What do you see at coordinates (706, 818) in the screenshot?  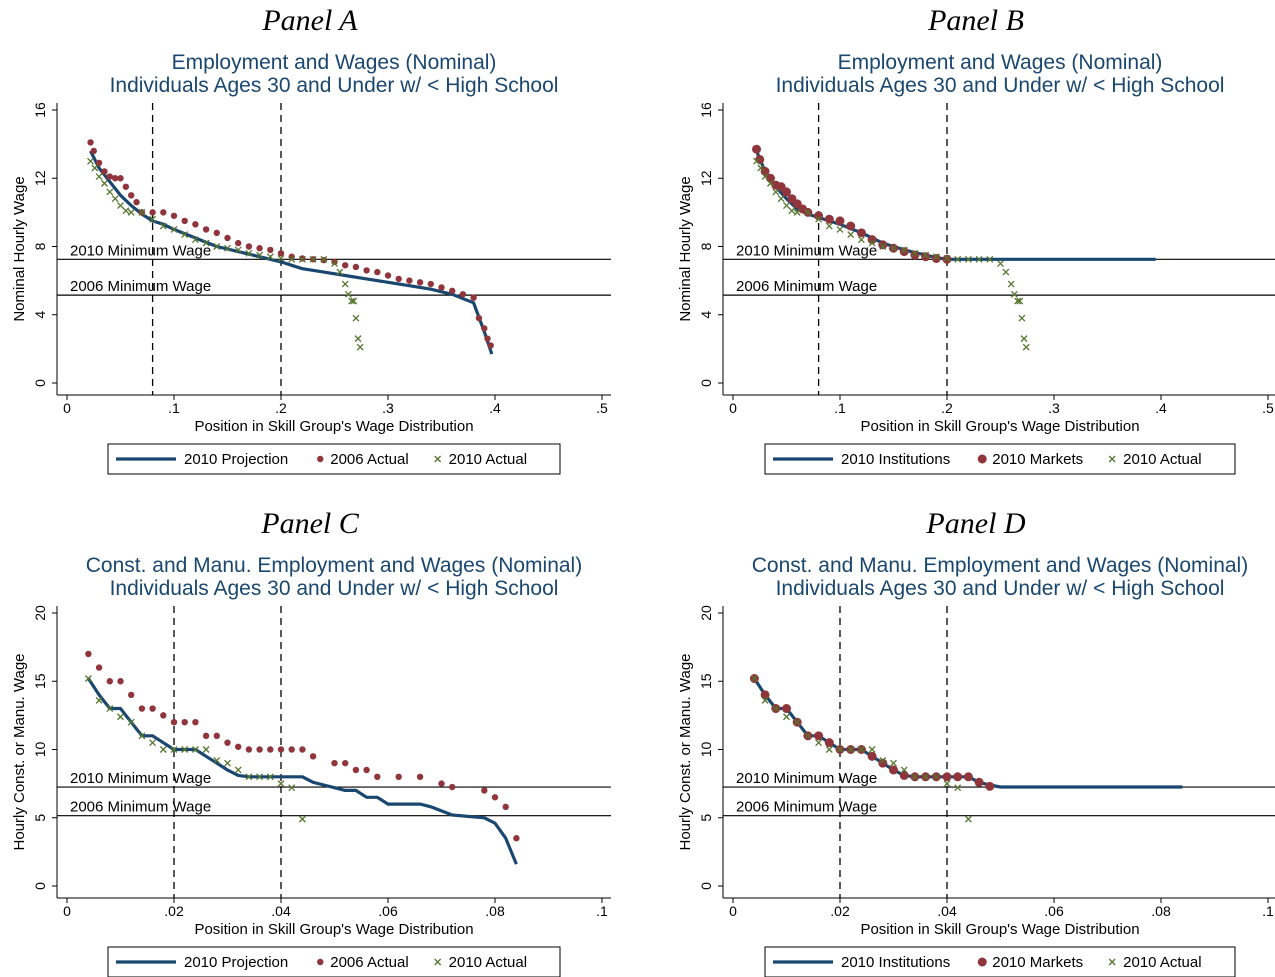 I see `y-tick-label: 5` at bounding box center [706, 818].